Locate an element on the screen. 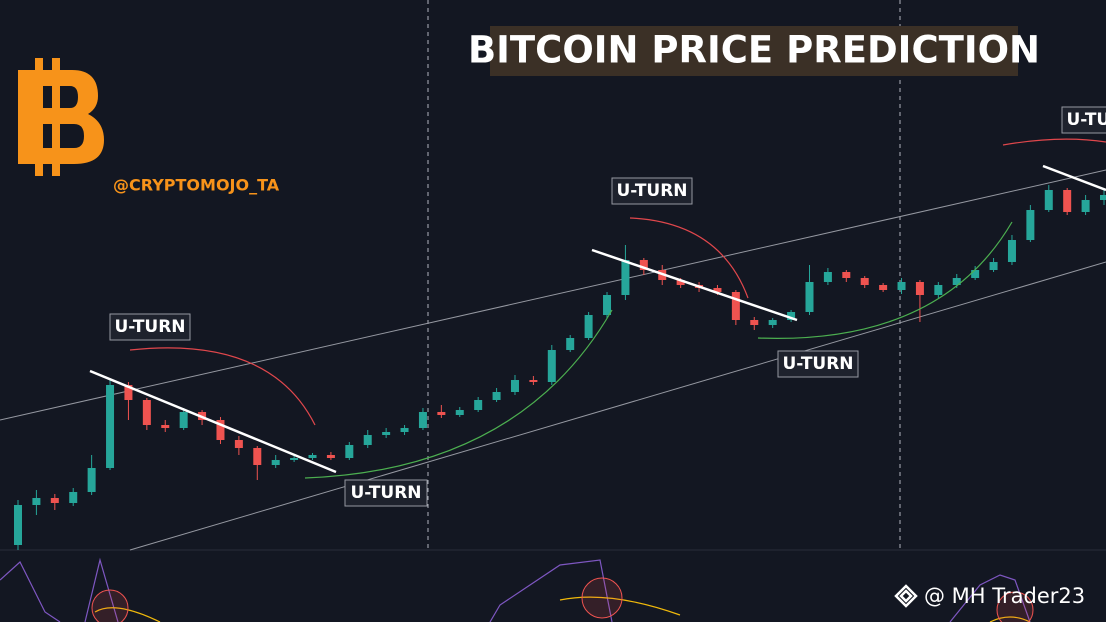 This screenshot has width=1106, height=622. oscillator-line is located at coordinates (515, 589).